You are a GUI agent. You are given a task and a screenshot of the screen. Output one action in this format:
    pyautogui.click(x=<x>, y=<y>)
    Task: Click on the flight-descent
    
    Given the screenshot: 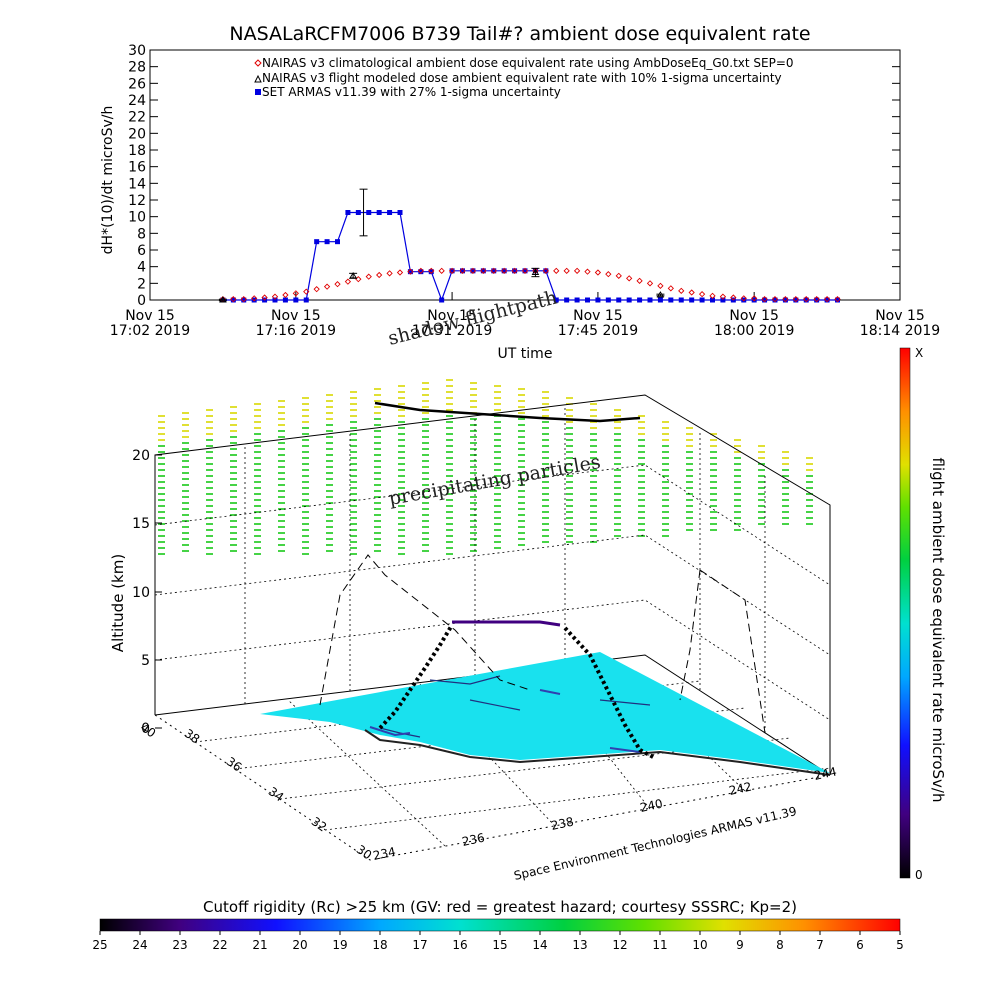 What is the action you would take?
    pyautogui.click(x=609, y=693)
    